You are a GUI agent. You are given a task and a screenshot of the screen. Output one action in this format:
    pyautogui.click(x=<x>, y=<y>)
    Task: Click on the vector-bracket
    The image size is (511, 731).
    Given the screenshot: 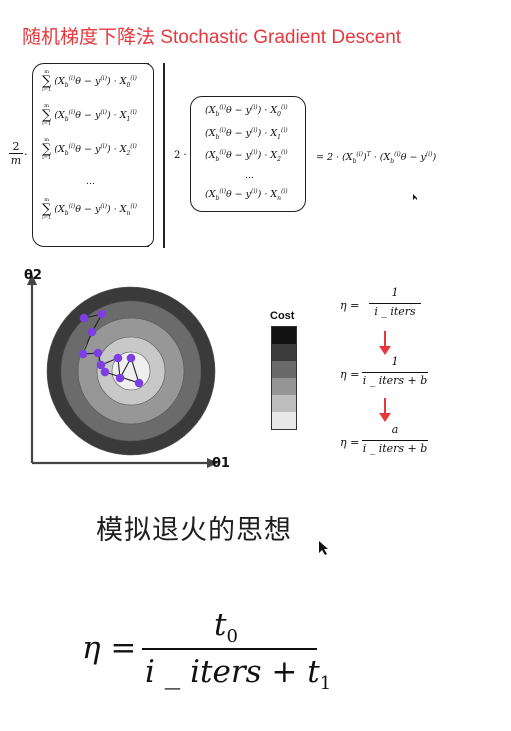 What is the action you would take?
    pyautogui.click(x=248, y=154)
    